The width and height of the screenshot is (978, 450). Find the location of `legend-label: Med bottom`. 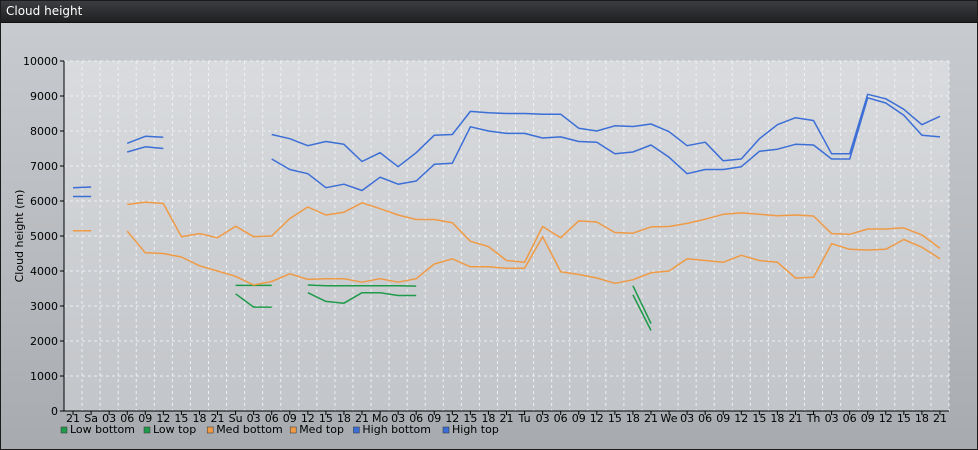

legend-label: Med bottom is located at coordinates (249, 429).